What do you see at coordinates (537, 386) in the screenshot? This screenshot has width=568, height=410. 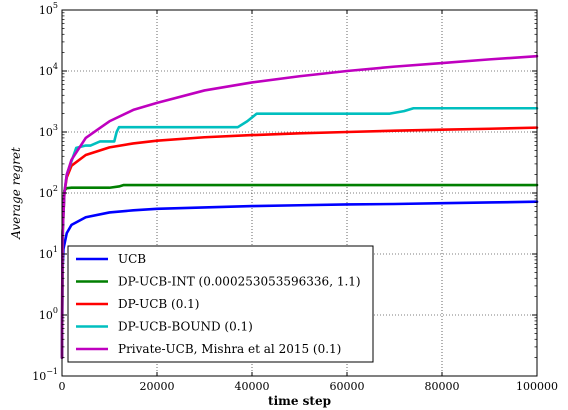 I see `x-tick-label: 100000` at bounding box center [537, 386].